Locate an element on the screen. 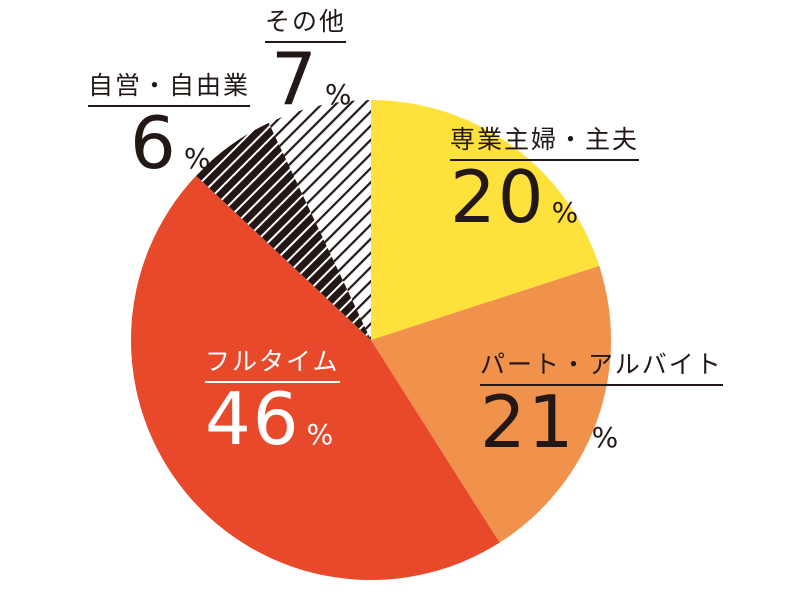  label-group-2: フルタイム 46% is located at coordinates (272, 398).